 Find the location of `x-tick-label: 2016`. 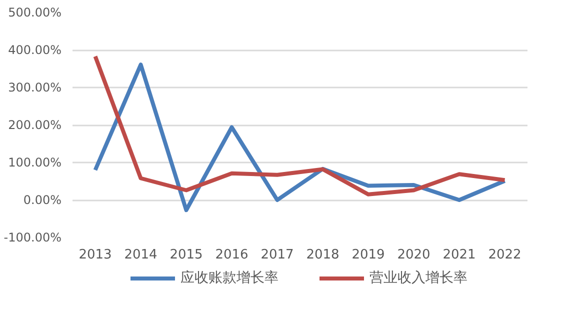

x-tick-label: 2016 is located at coordinates (231, 255).